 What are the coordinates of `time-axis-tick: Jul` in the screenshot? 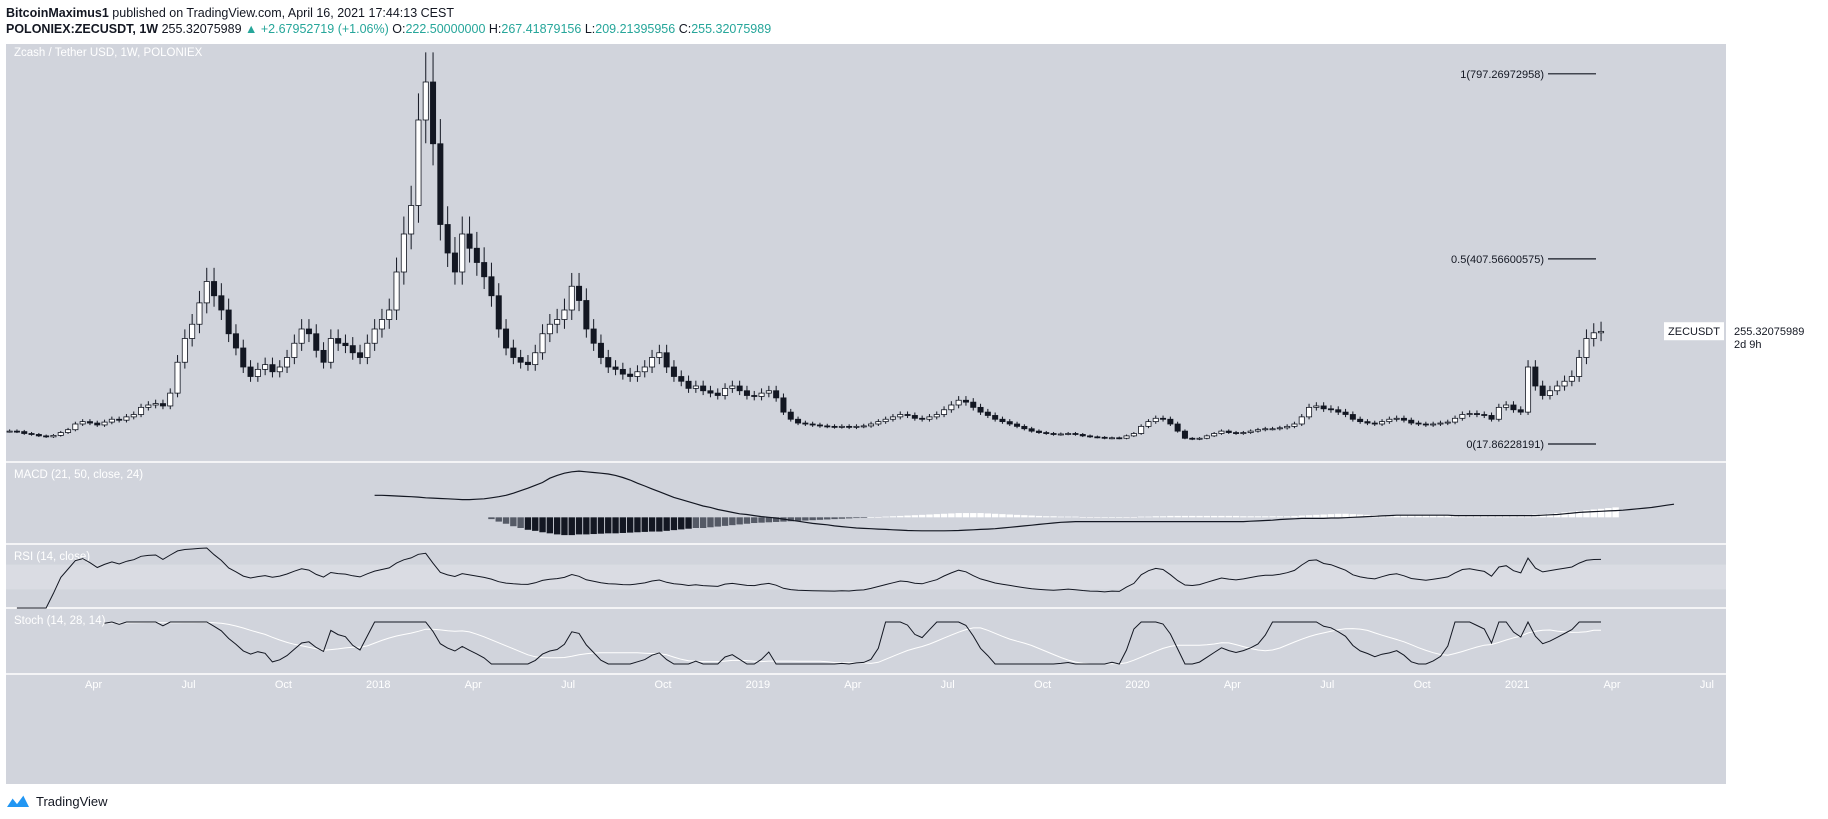 It's located at (1707, 685).